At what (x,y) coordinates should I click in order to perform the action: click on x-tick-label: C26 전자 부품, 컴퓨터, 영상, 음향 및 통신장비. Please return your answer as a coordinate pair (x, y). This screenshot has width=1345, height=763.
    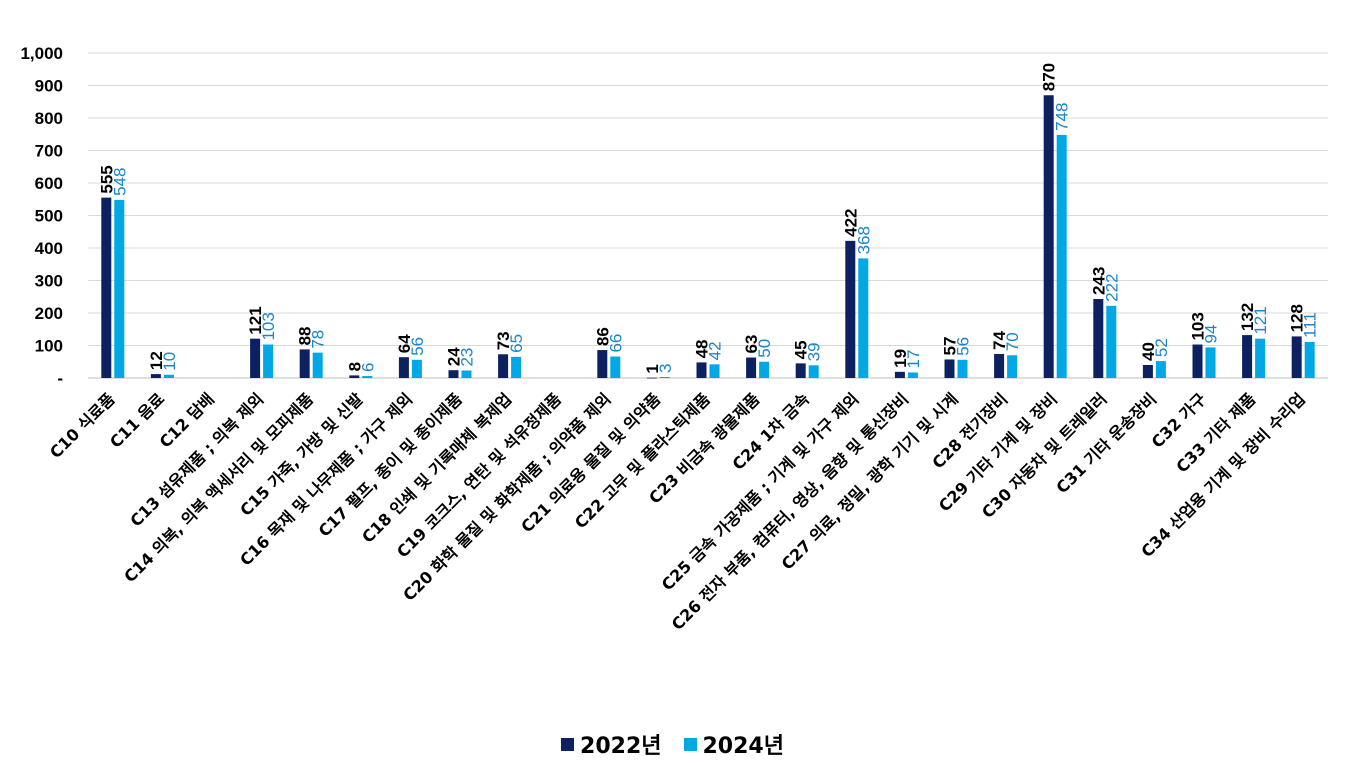
    Looking at the image, I should click on (790, 511).